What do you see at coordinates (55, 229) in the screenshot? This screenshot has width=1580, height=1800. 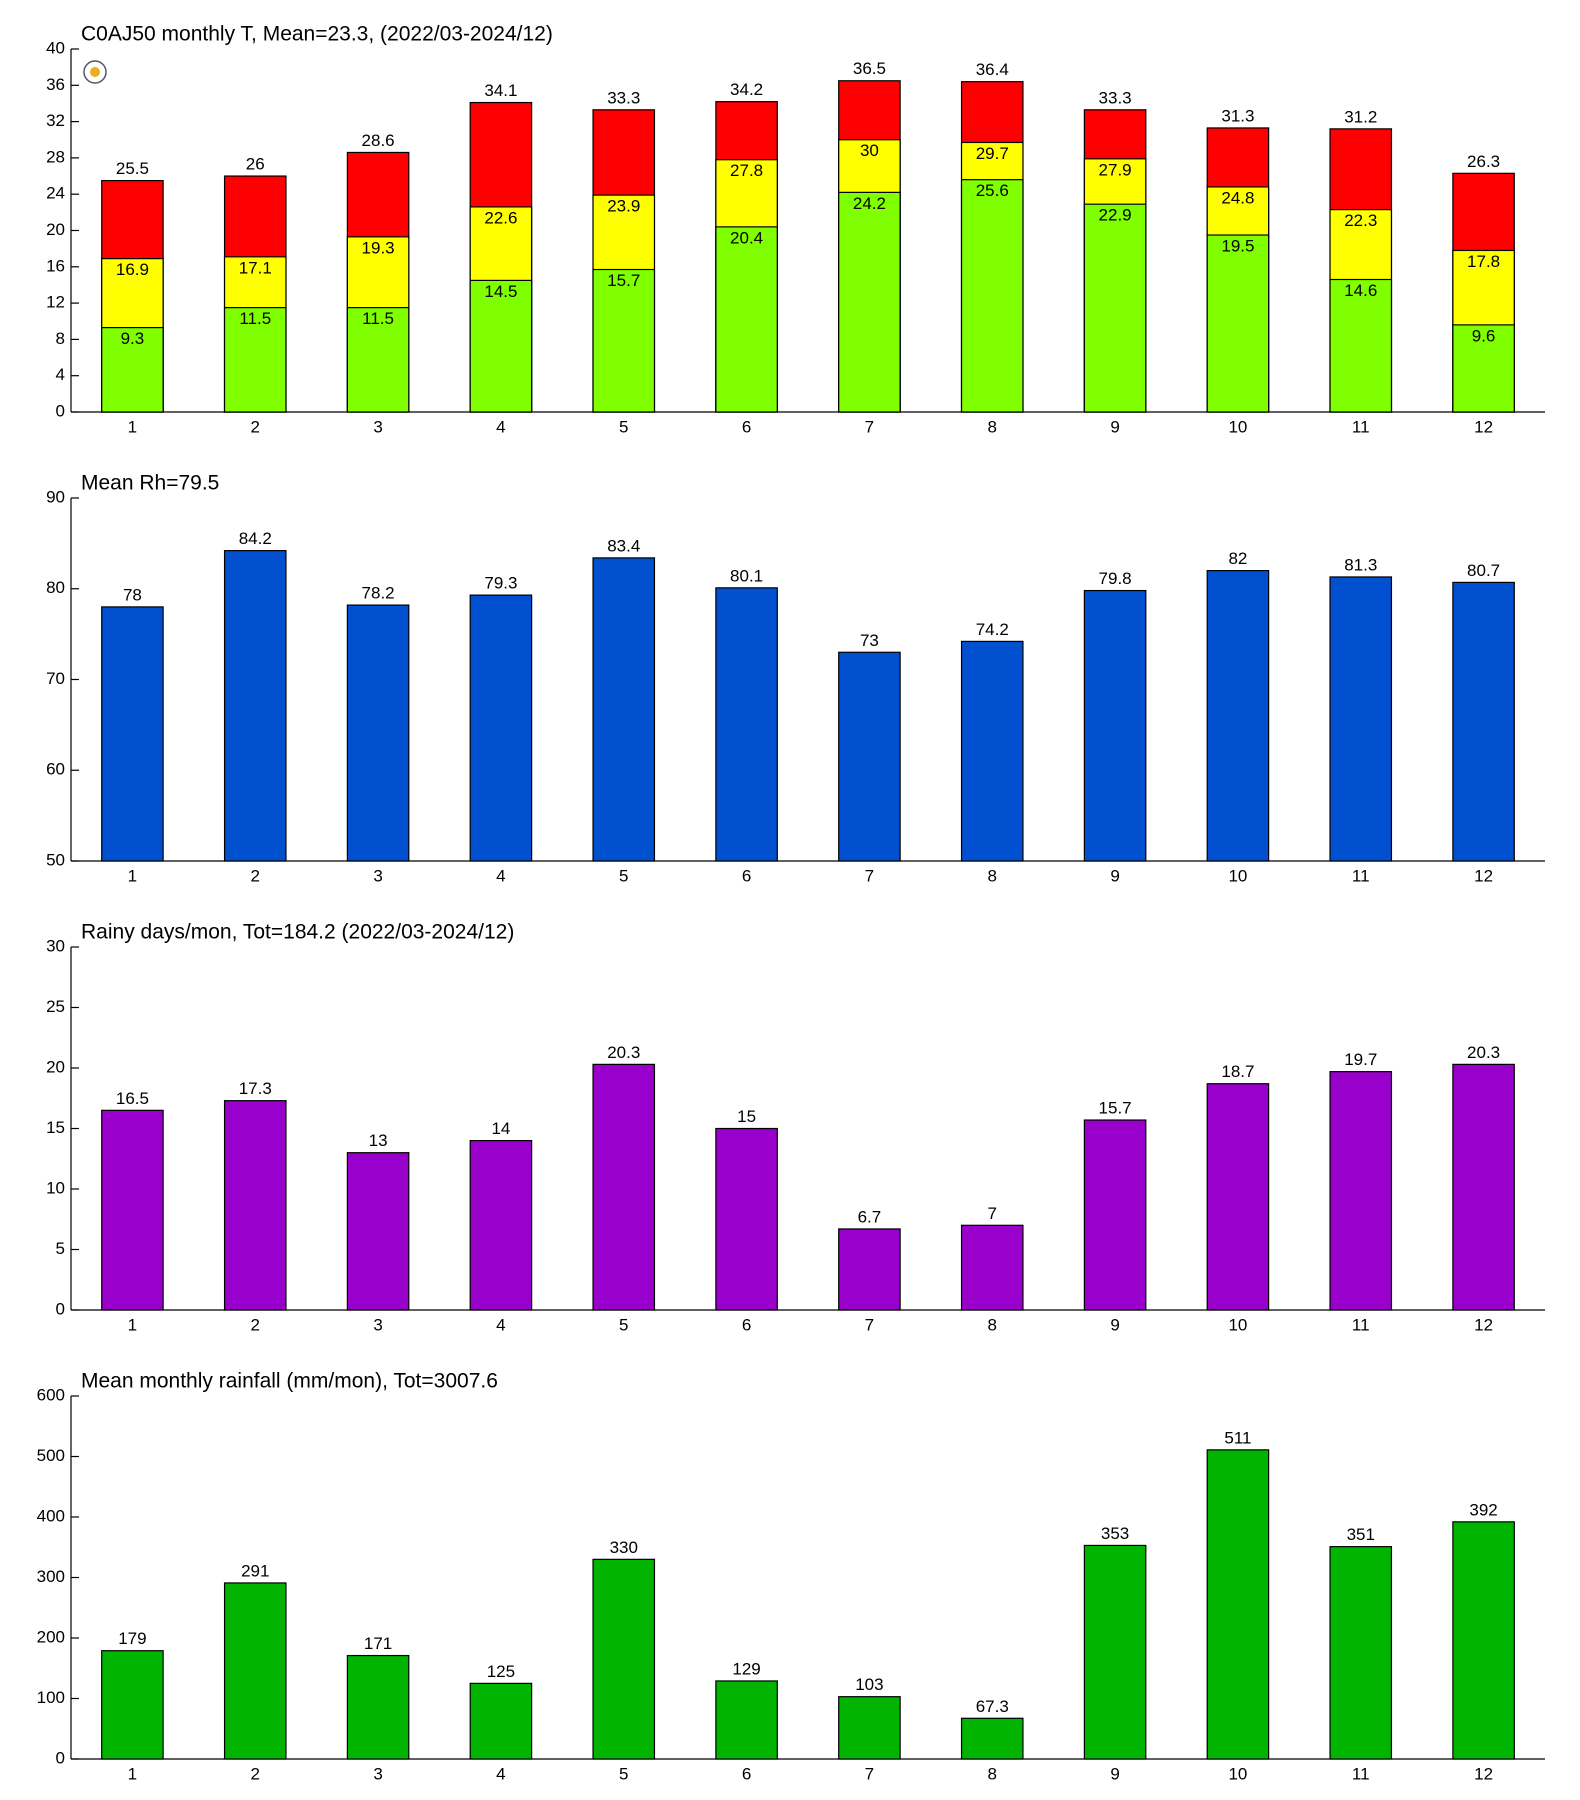 I see `y-tick-label: 20` at bounding box center [55, 229].